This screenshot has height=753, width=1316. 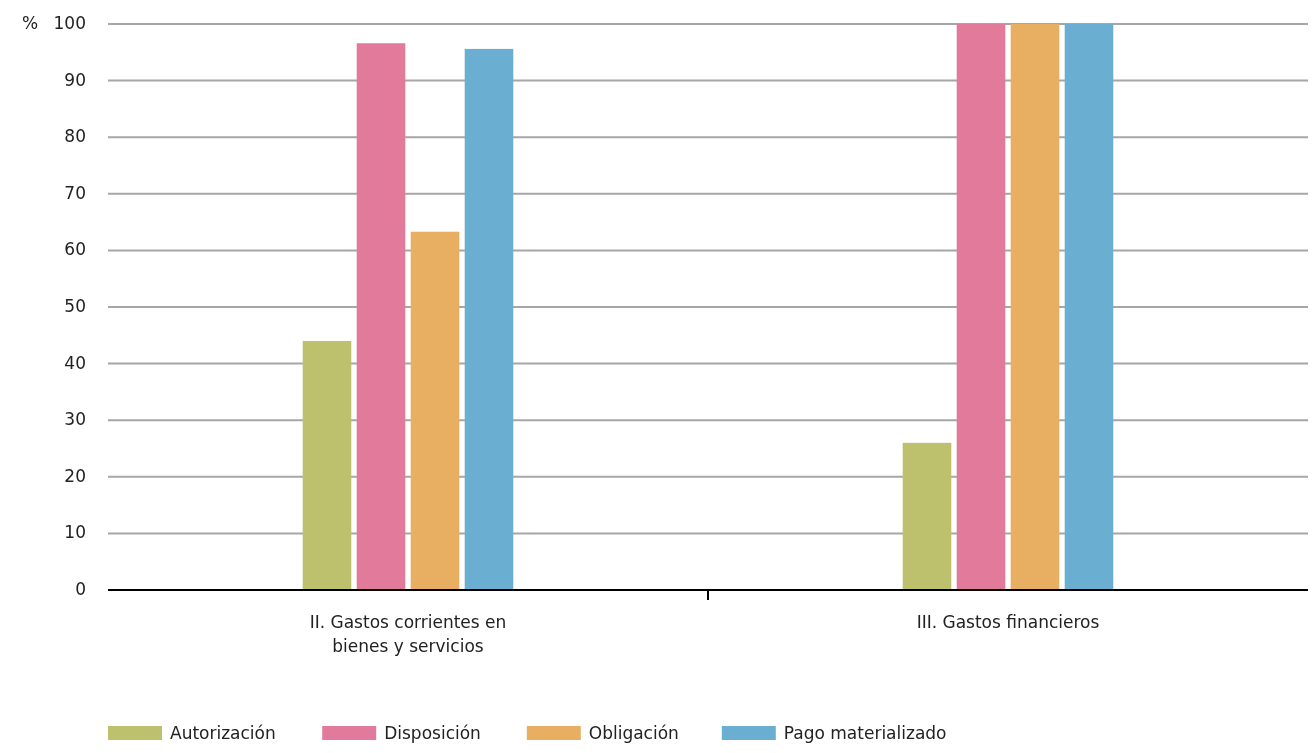 What do you see at coordinates (75, 475) in the screenshot?
I see `y-tick-label: 20` at bounding box center [75, 475].